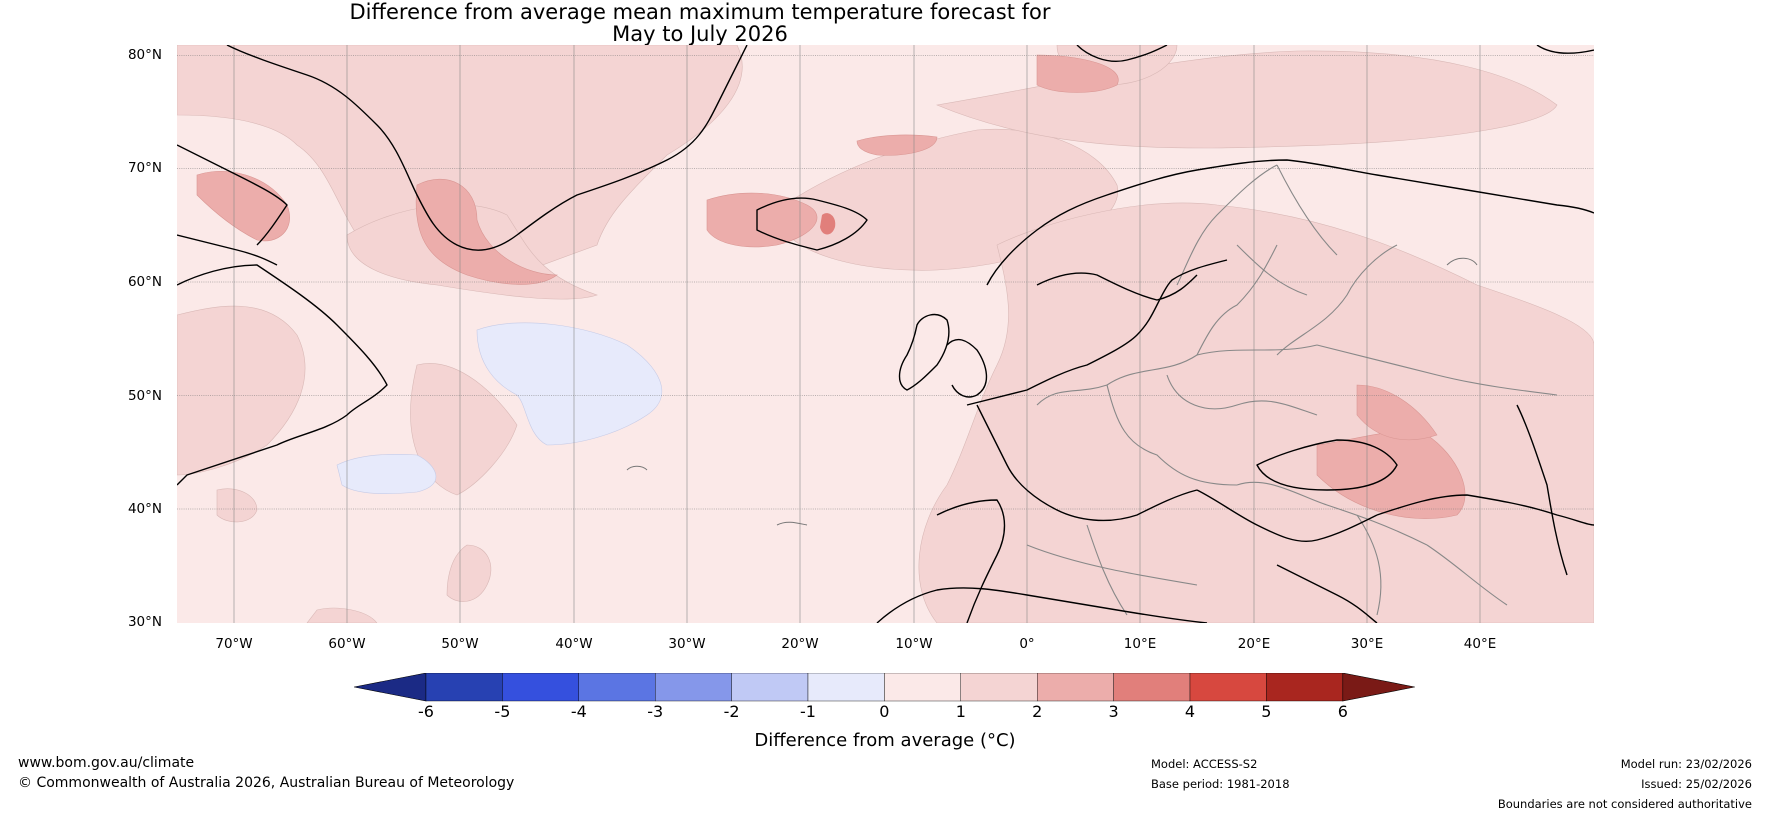  What do you see at coordinates (914, 644) in the screenshot?
I see `lon-label-10w: 10°W` at bounding box center [914, 644].